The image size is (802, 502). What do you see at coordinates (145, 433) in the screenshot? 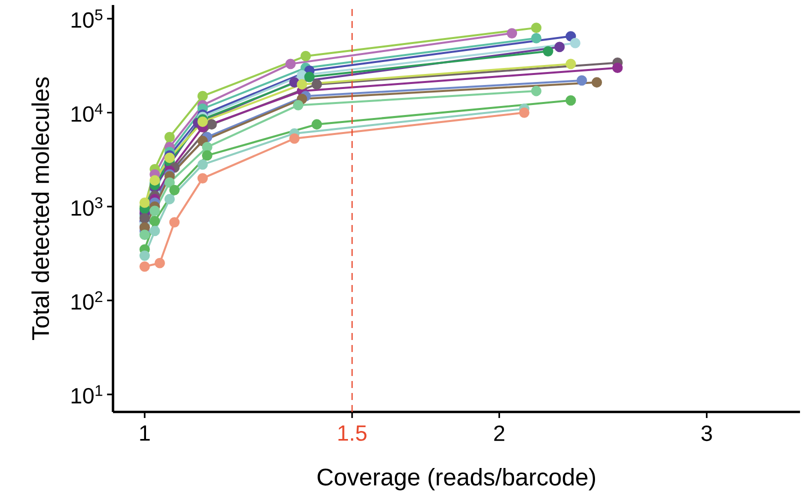
I see `x-tick-label: 1` at bounding box center [145, 433].